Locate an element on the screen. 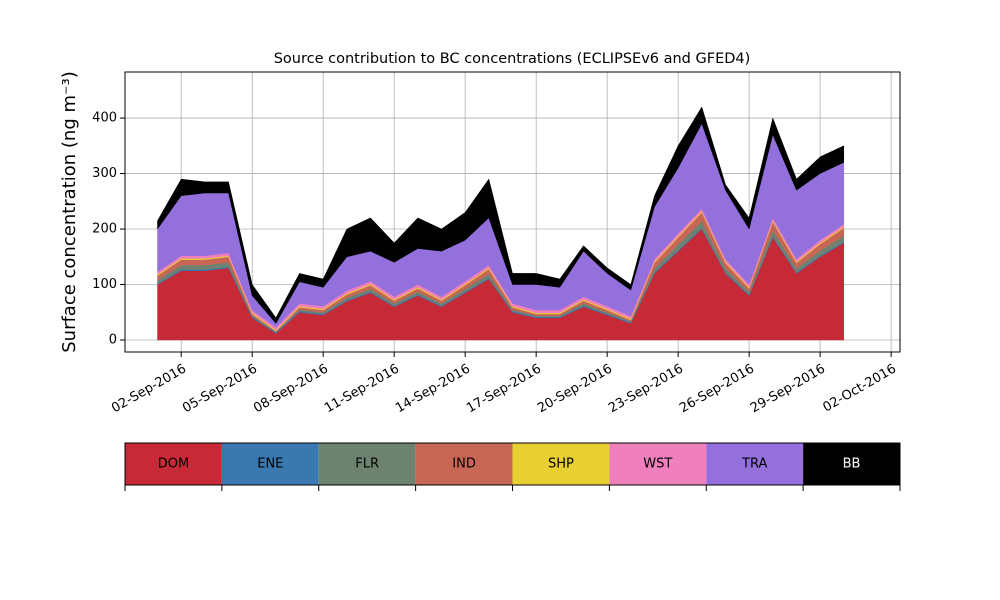 Image resolution: width=1000 pixels, height=600 pixels. legend-label: SHP is located at coordinates (561, 464).